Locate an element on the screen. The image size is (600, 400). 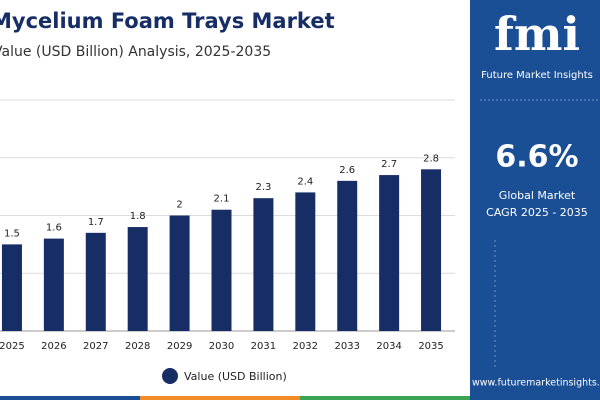
data-label: 1.5 is located at coordinates (12, 233).